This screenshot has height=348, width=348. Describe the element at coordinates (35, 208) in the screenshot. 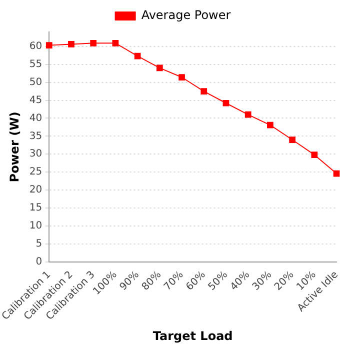

I see `y-tick-label: 15` at that location.